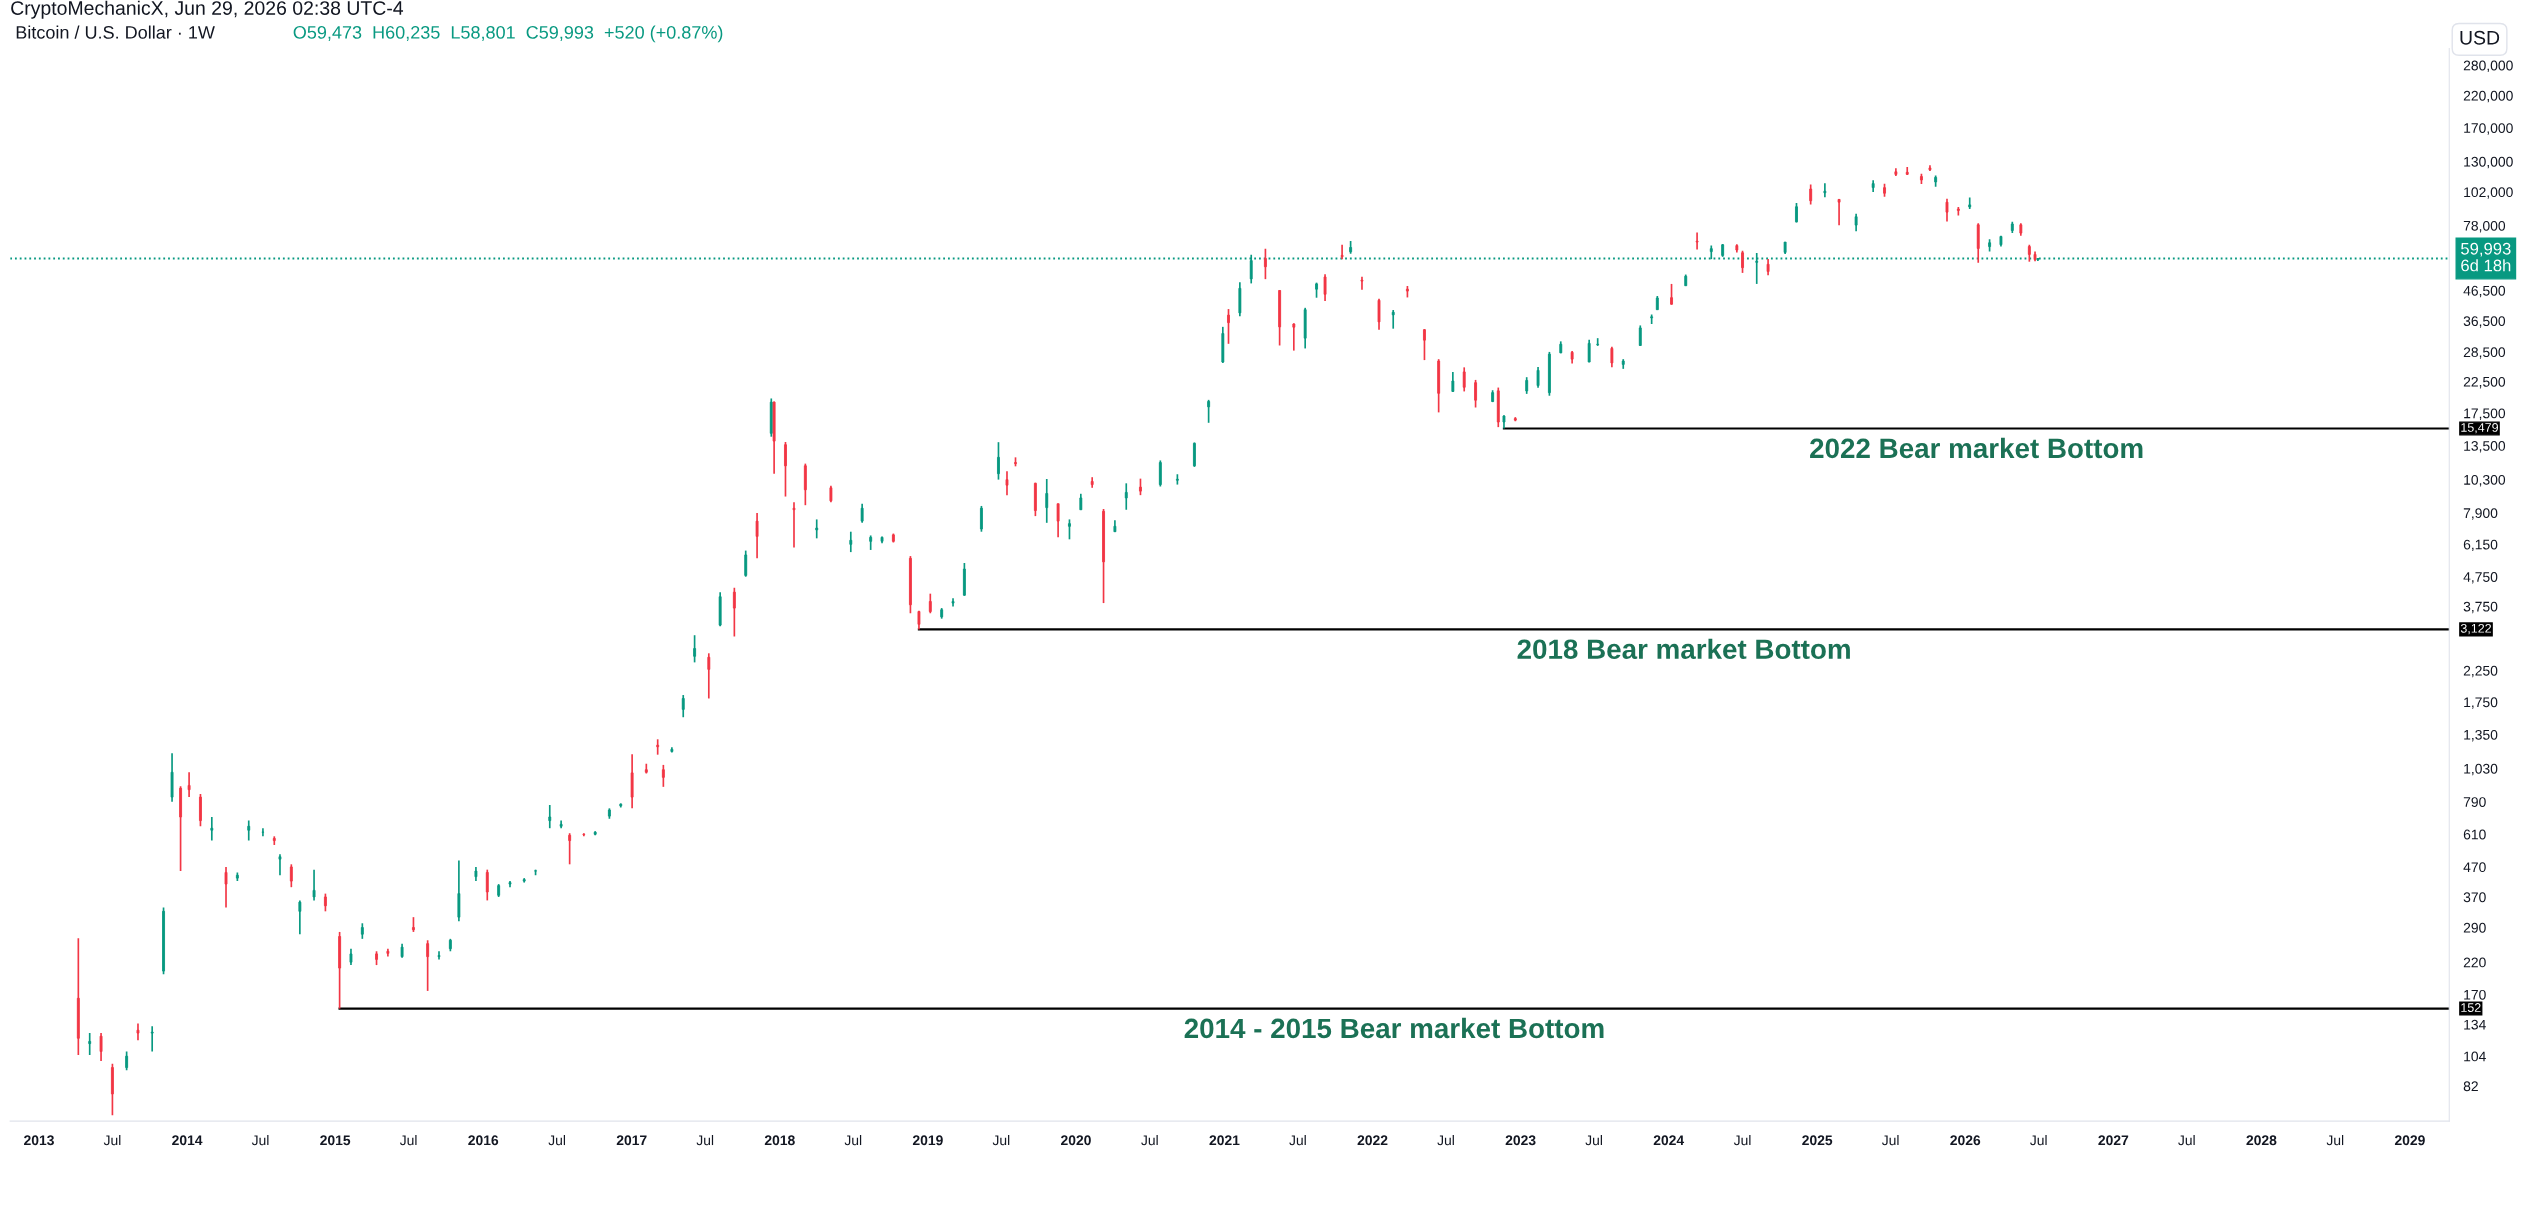  I want to click on data-label: 3,122, so click(2476, 629).